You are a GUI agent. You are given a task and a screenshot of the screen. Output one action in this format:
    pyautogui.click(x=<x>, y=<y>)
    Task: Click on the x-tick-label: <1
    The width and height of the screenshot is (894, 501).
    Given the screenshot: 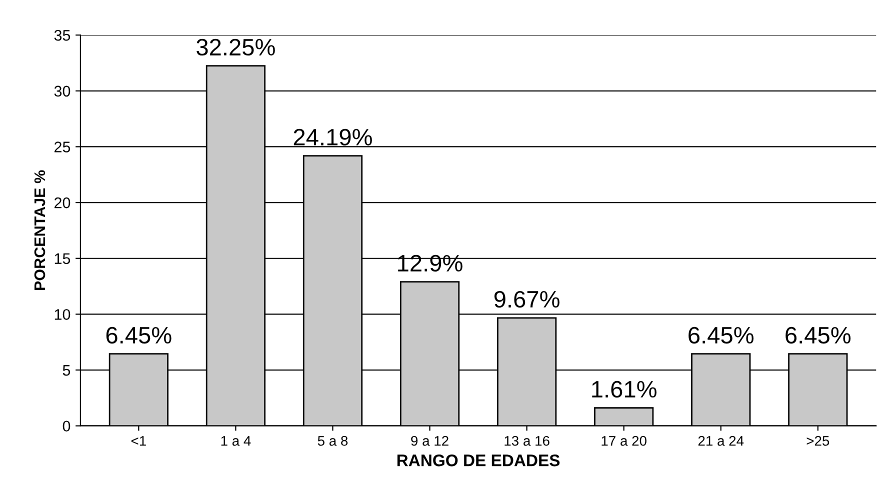 What is the action you would take?
    pyautogui.click(x=138, y=441)
    